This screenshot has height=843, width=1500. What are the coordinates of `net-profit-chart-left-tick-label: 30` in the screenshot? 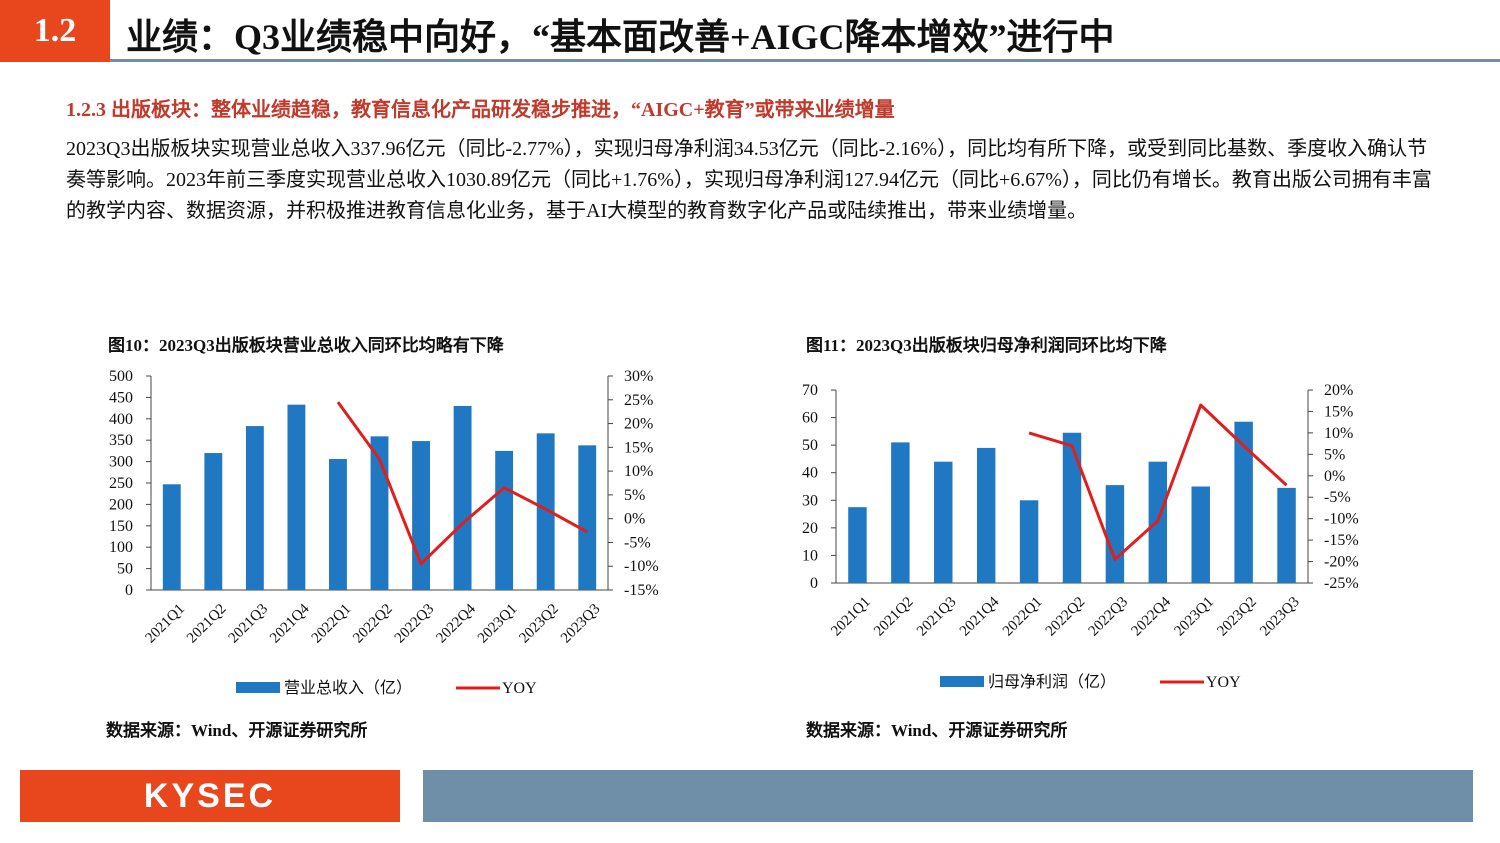 It's located at (810, 500).